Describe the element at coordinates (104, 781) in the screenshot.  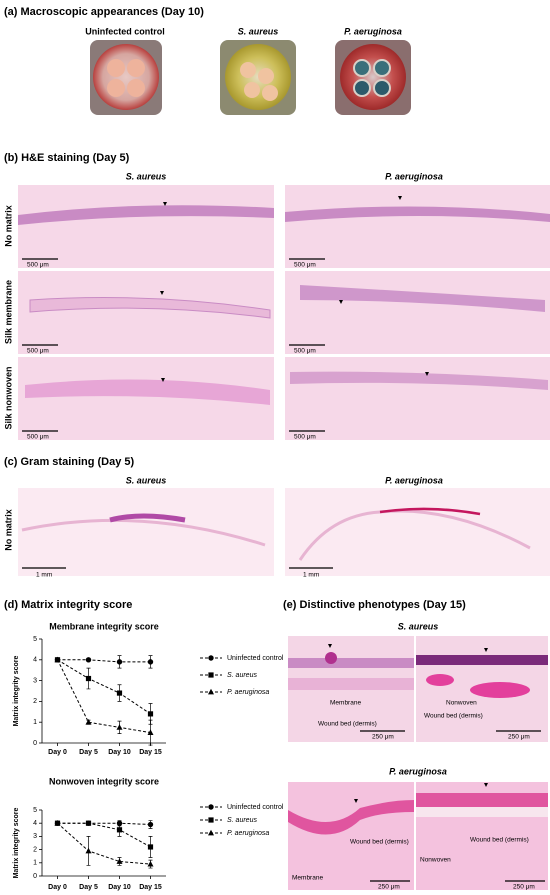
I see `chart-title: Nonwoven integrity score` at that location.